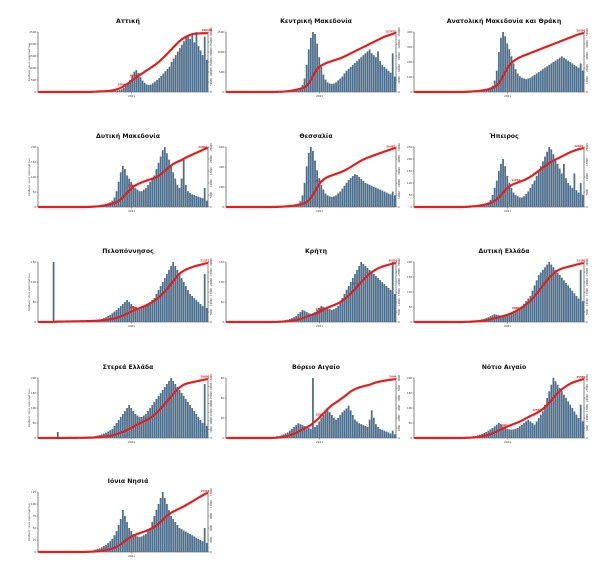 The height and width of the screenshot is (580, 606). Describe the element at coordinates (409, 393) in the screenshot. I see `left-tick-label: 150` at that location.